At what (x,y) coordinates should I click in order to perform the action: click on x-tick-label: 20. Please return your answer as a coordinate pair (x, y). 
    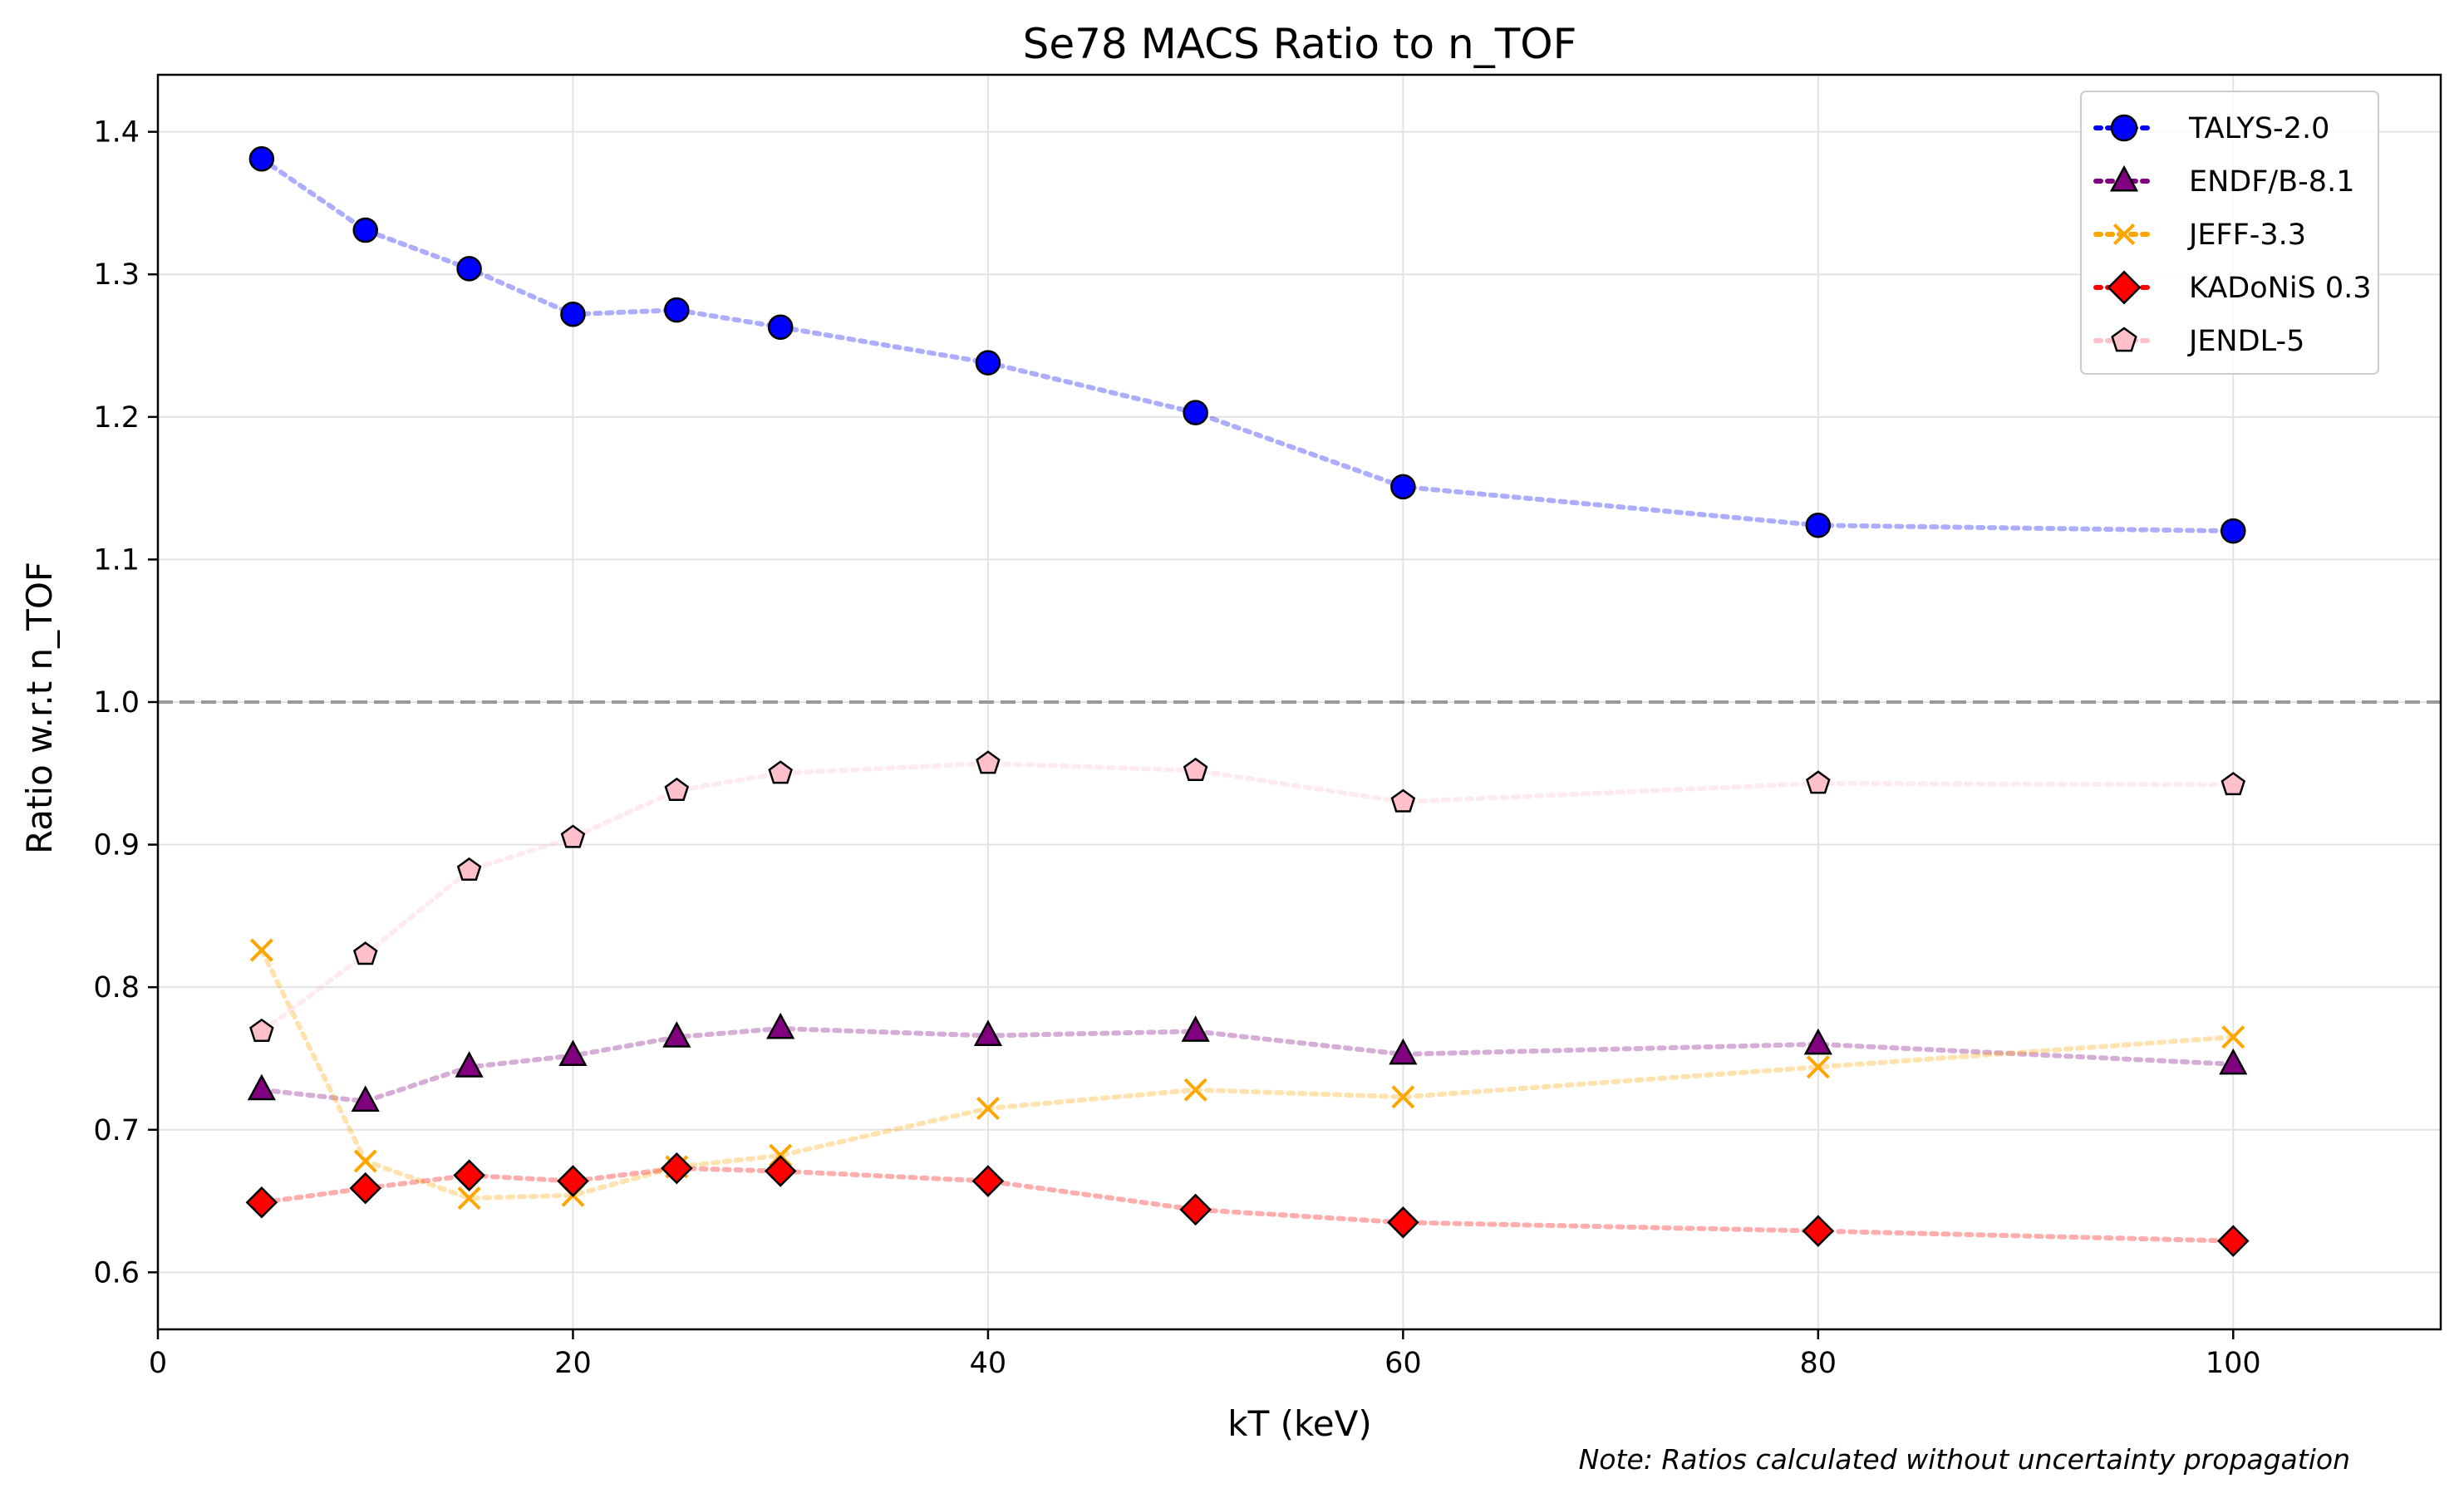
    Looking at the image, I should click on (573, 1364).